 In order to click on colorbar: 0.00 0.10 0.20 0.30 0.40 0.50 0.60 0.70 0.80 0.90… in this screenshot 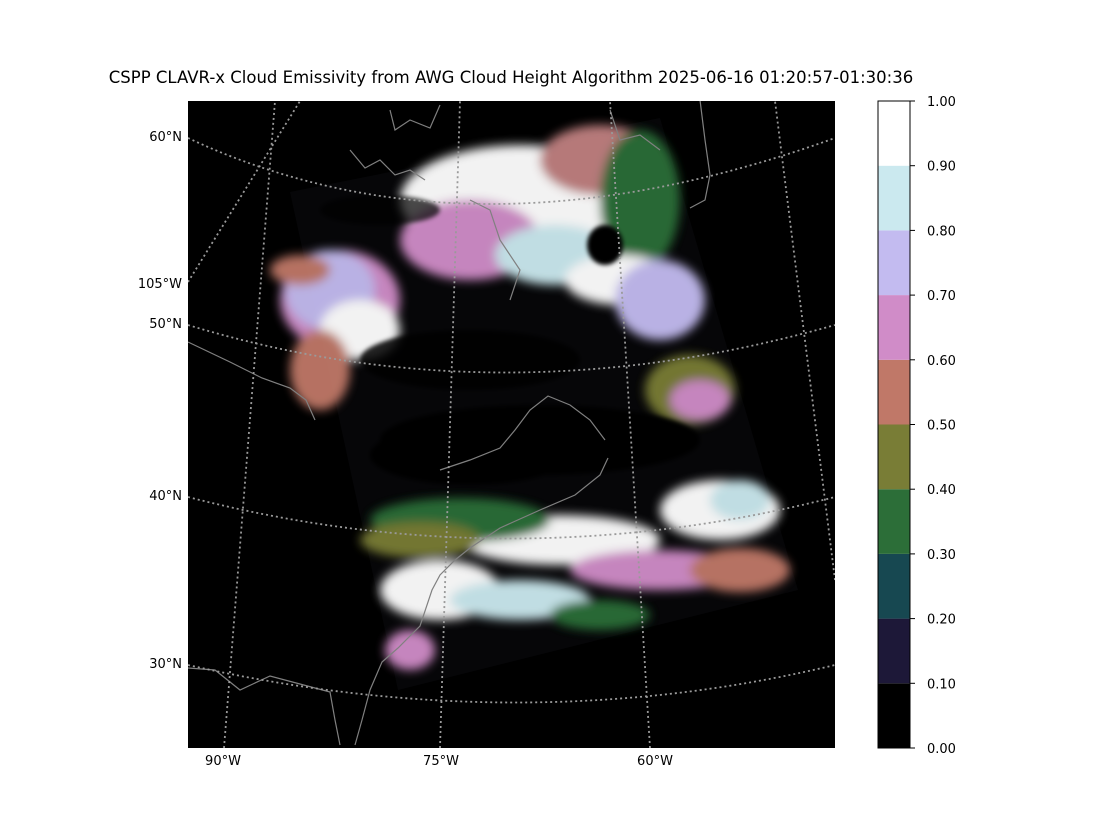, I will do `click(916, 426)`.